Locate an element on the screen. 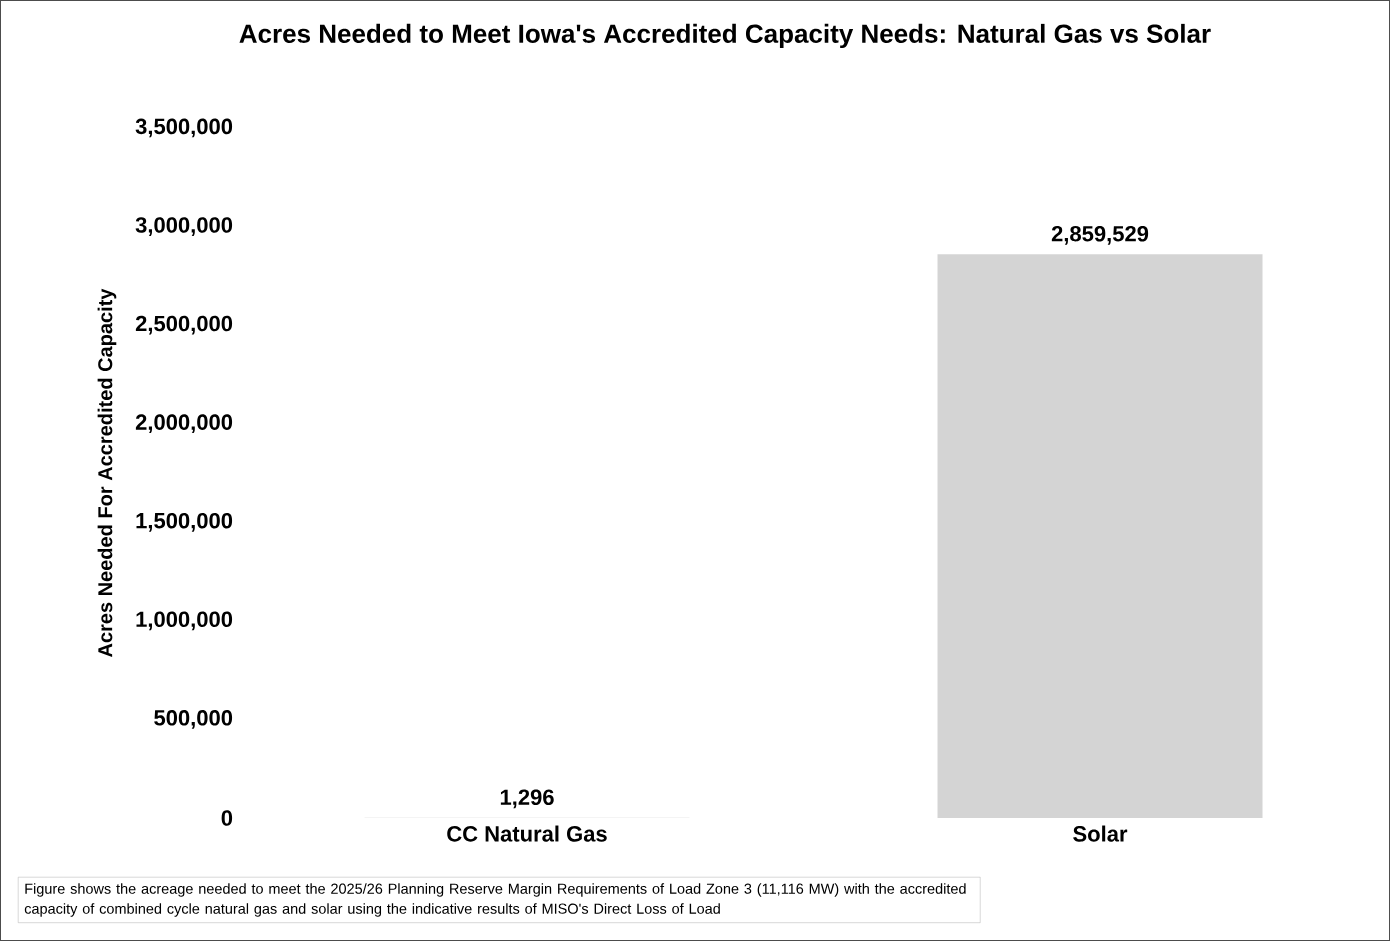  x-tick-label: CC Natural Gas is located at coordinates (527, 833).